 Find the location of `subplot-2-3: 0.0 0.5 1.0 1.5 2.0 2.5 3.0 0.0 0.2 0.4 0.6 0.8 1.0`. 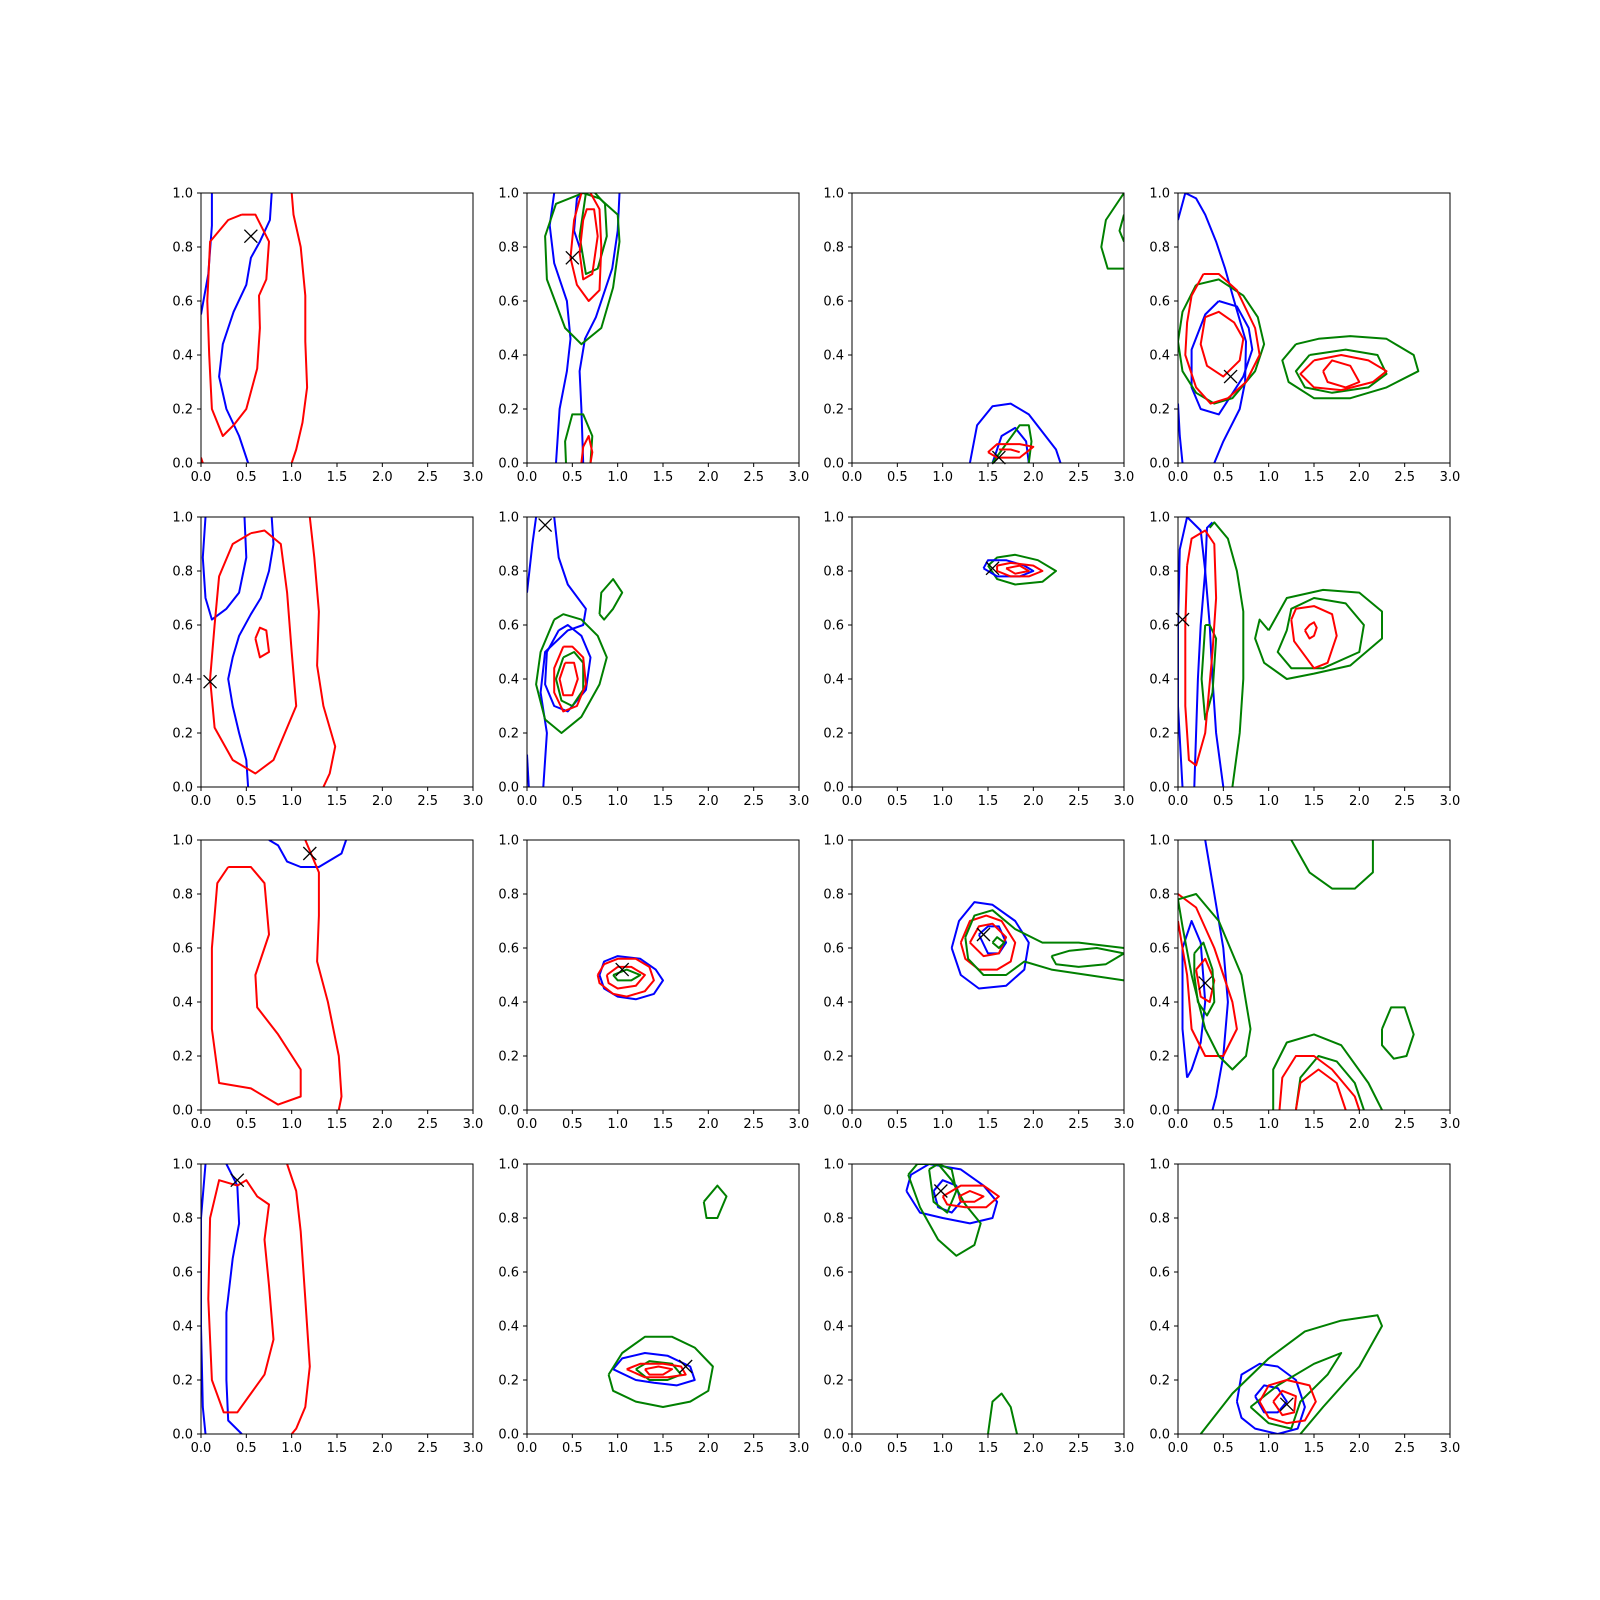

subplot-2-3: 0.0 0.5 1.0 1.5 2.0 2.5 3.0 0.0 0.2 0.4 0.6 0.8 1.0 is located at coordinates (978, 660).